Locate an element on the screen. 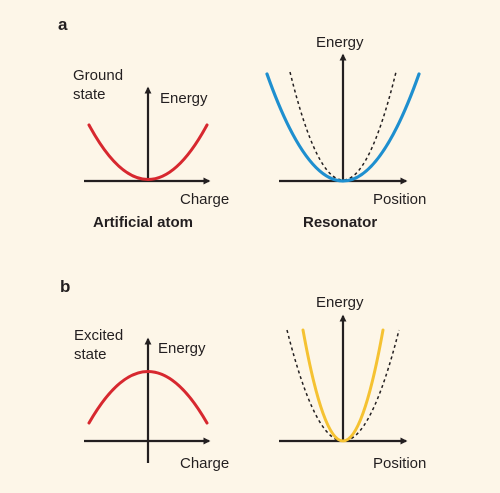 This screenshot has height=493, width=500. atom-ground-x-label: Charge is located at coordinates (204, 199).